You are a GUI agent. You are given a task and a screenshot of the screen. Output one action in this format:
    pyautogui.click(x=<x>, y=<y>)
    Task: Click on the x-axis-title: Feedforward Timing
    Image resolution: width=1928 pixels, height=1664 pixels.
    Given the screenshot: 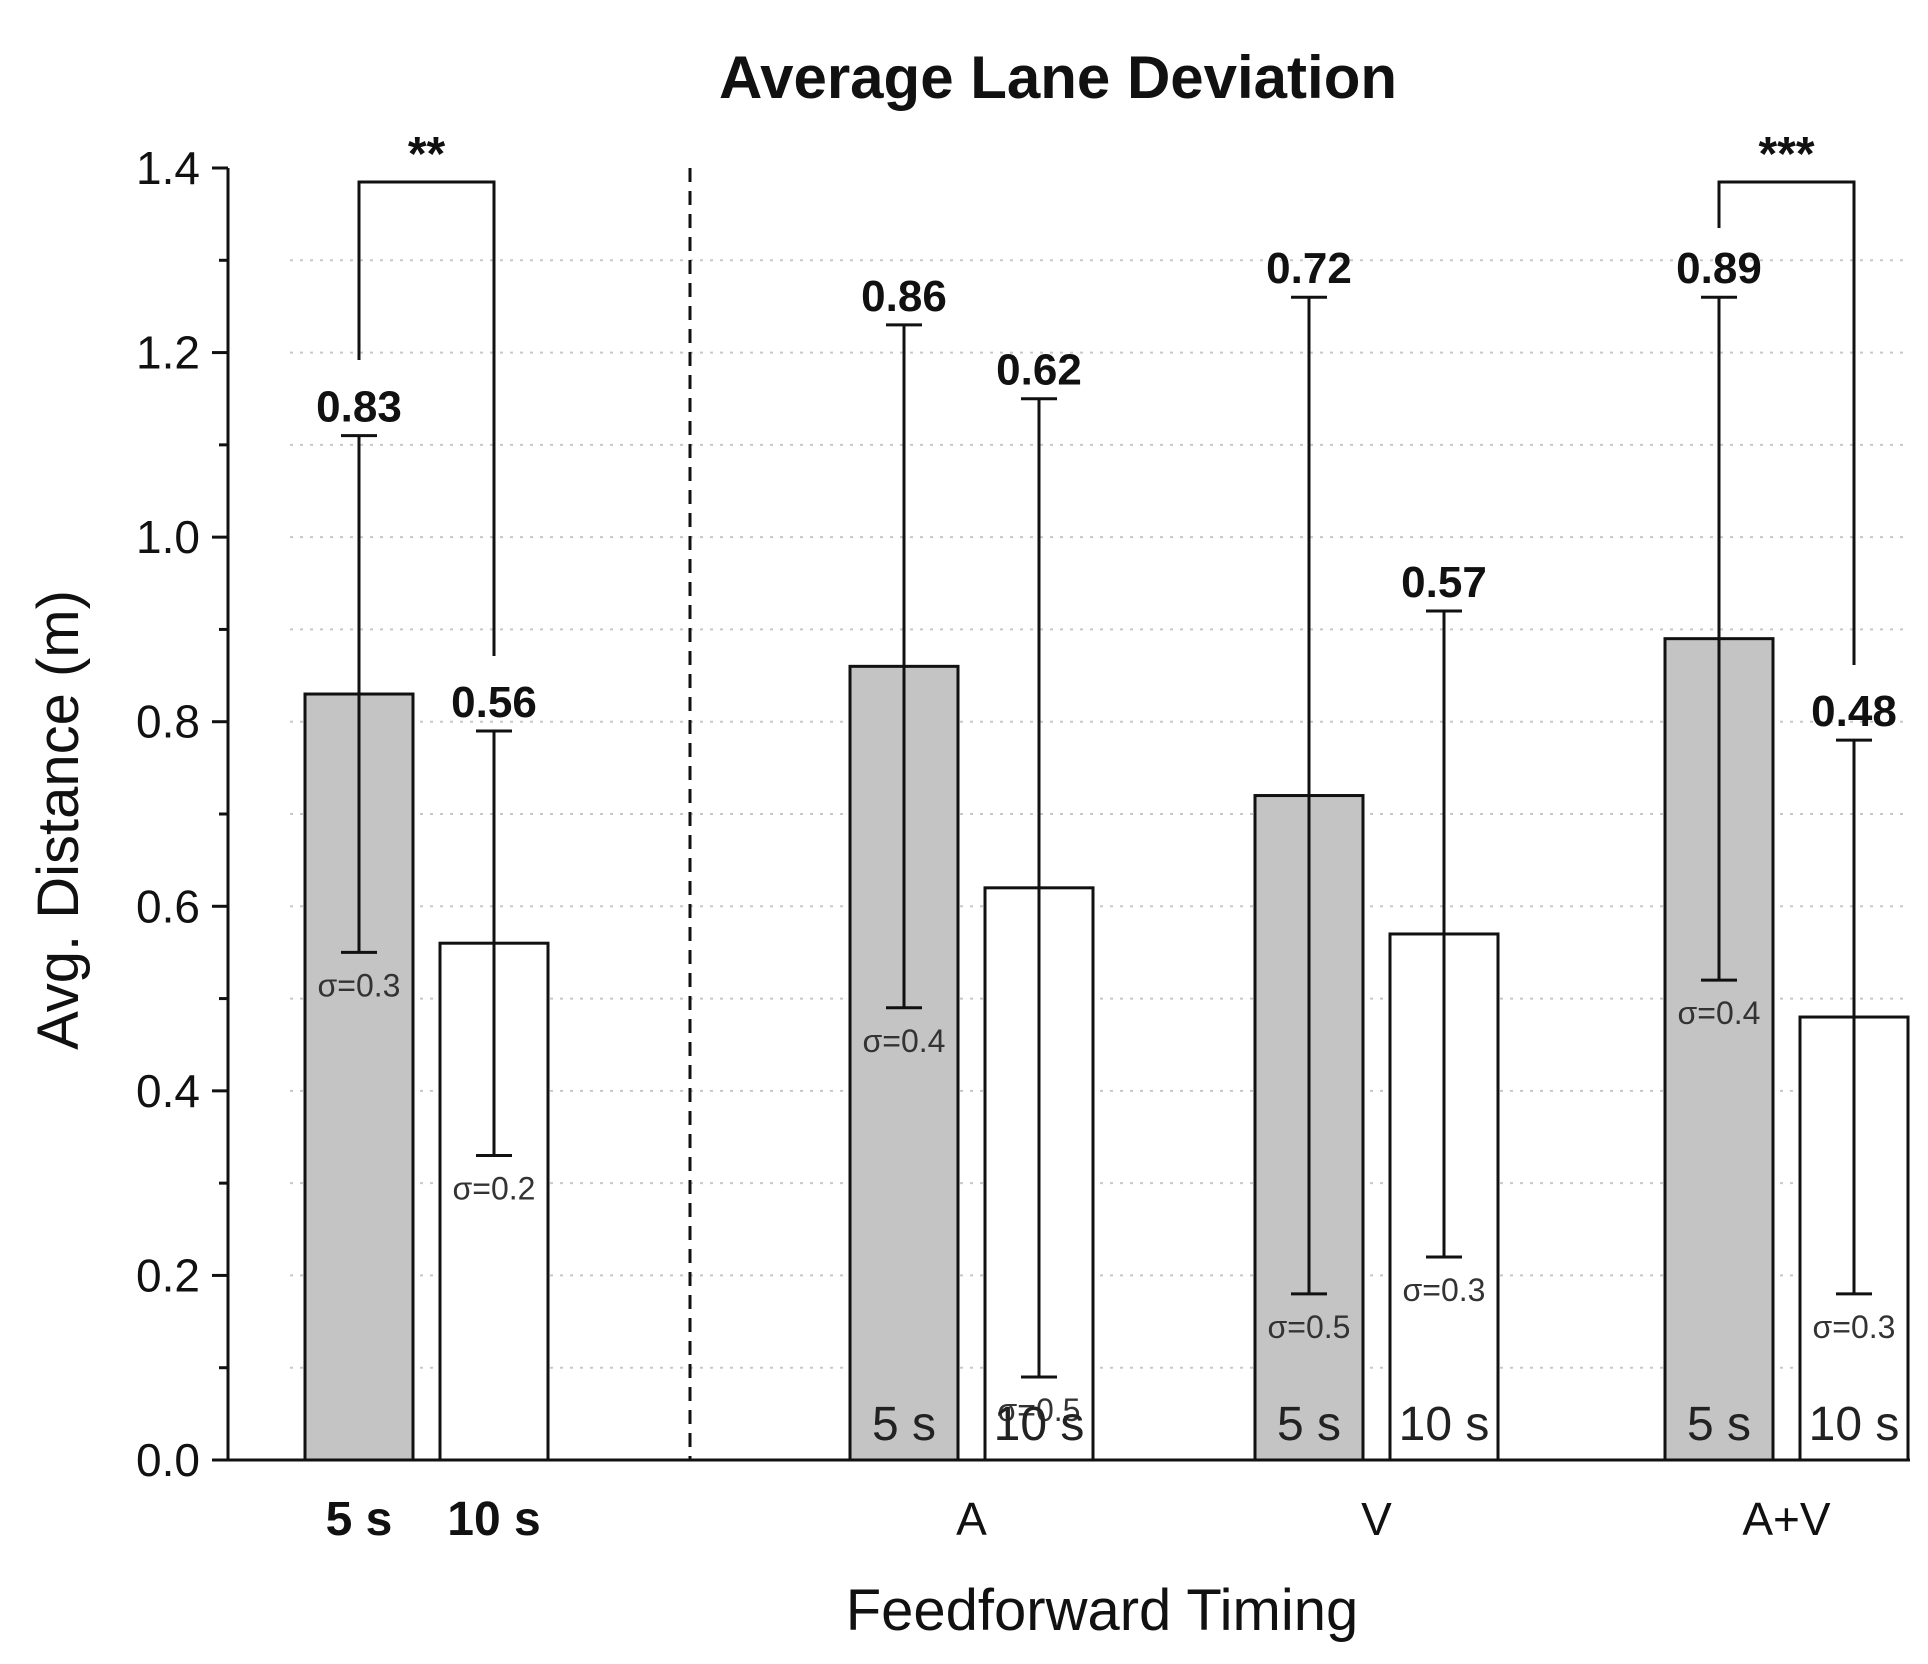 What is the action you would take?
    pyautogui.click(x=1102, y=1610)
    